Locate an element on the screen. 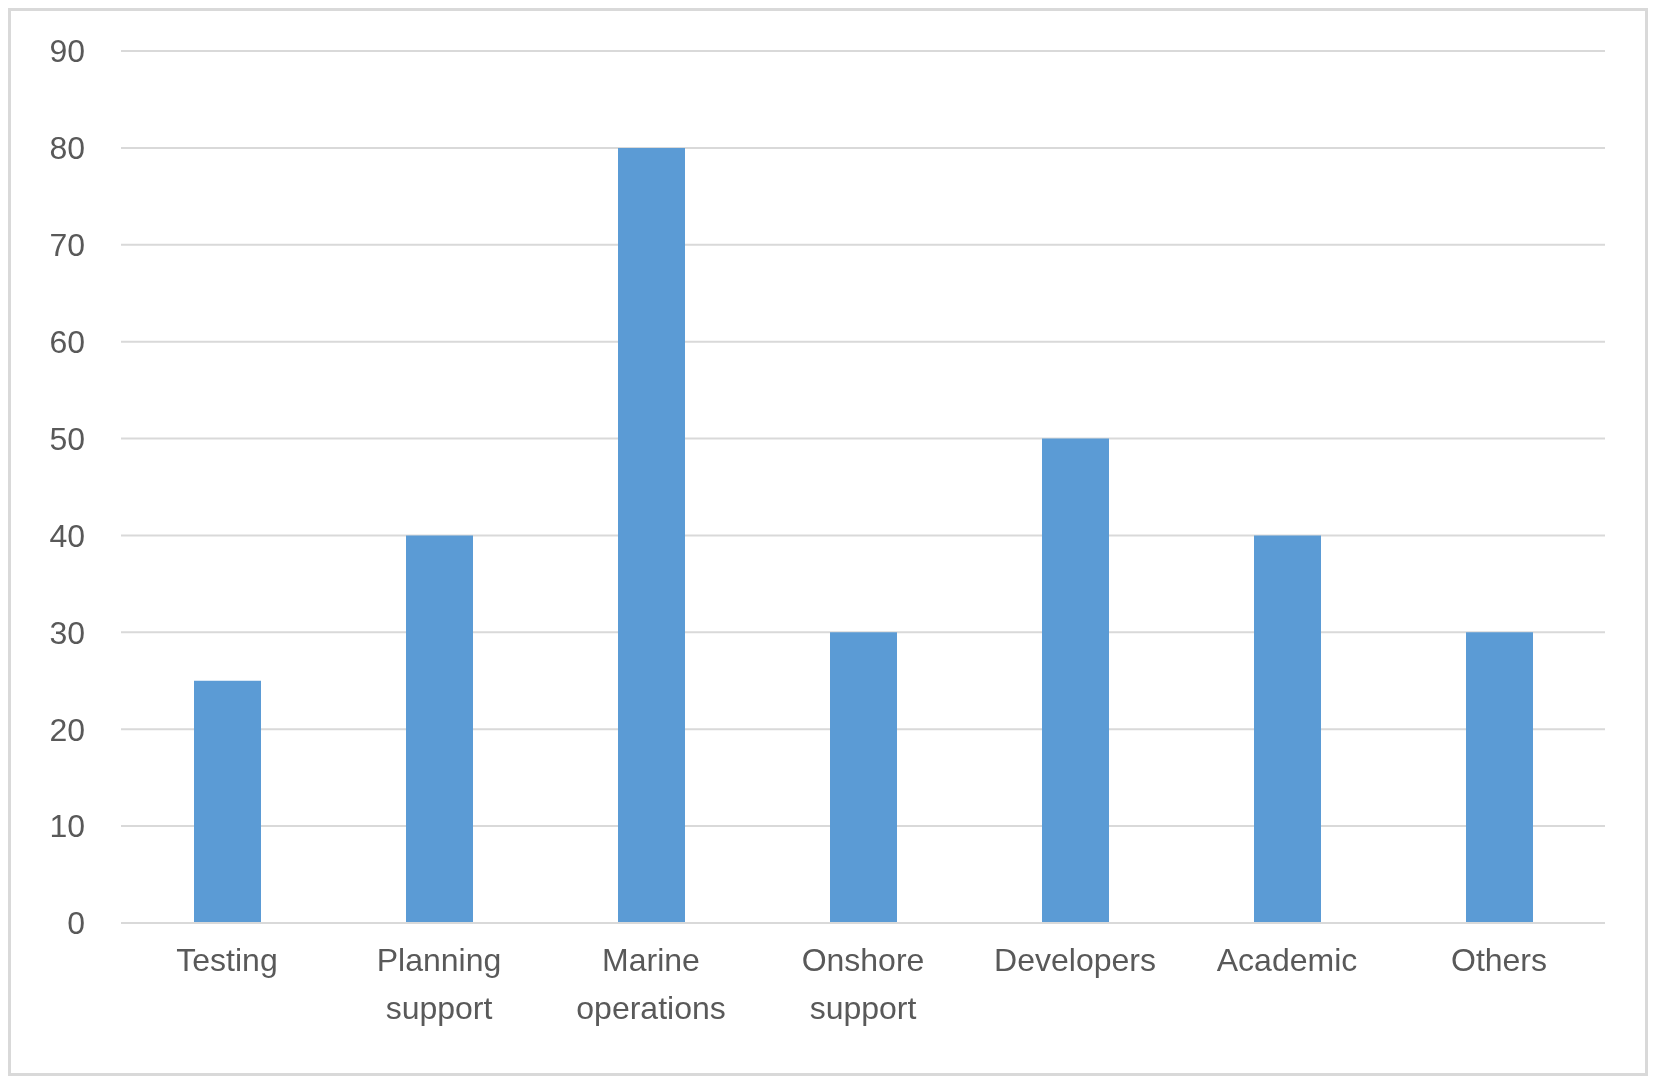 The width and height of the screenshot is (1660, 1088). y-tick-label: 0 is located at coordinates (76, 923).